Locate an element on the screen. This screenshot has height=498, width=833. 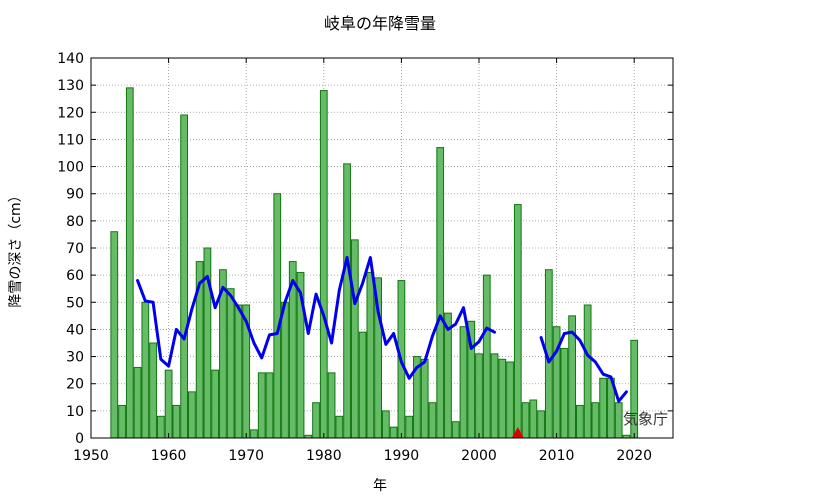
x-axis-label: 年 is located at coordinates (380, 486).